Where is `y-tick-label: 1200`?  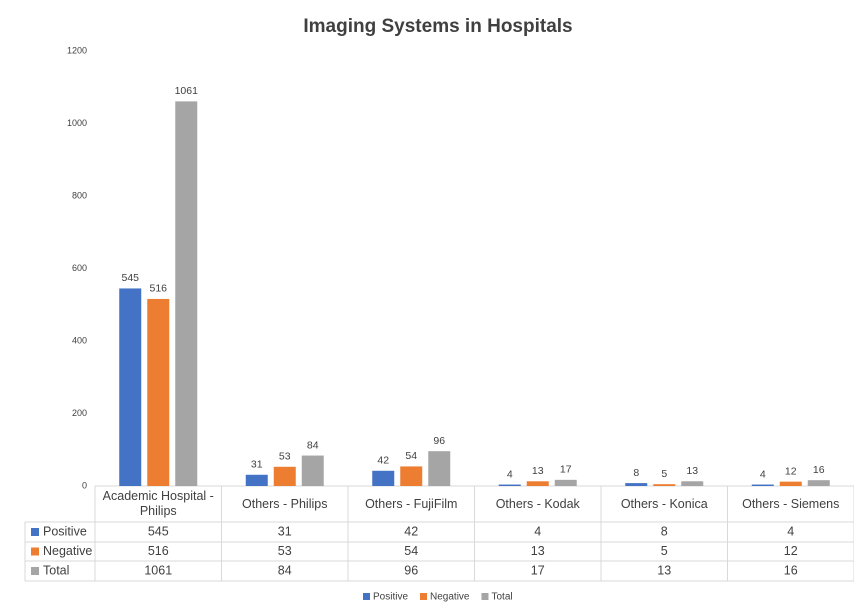 y-tick-label: 1200 is located at coordinates (77, 50).